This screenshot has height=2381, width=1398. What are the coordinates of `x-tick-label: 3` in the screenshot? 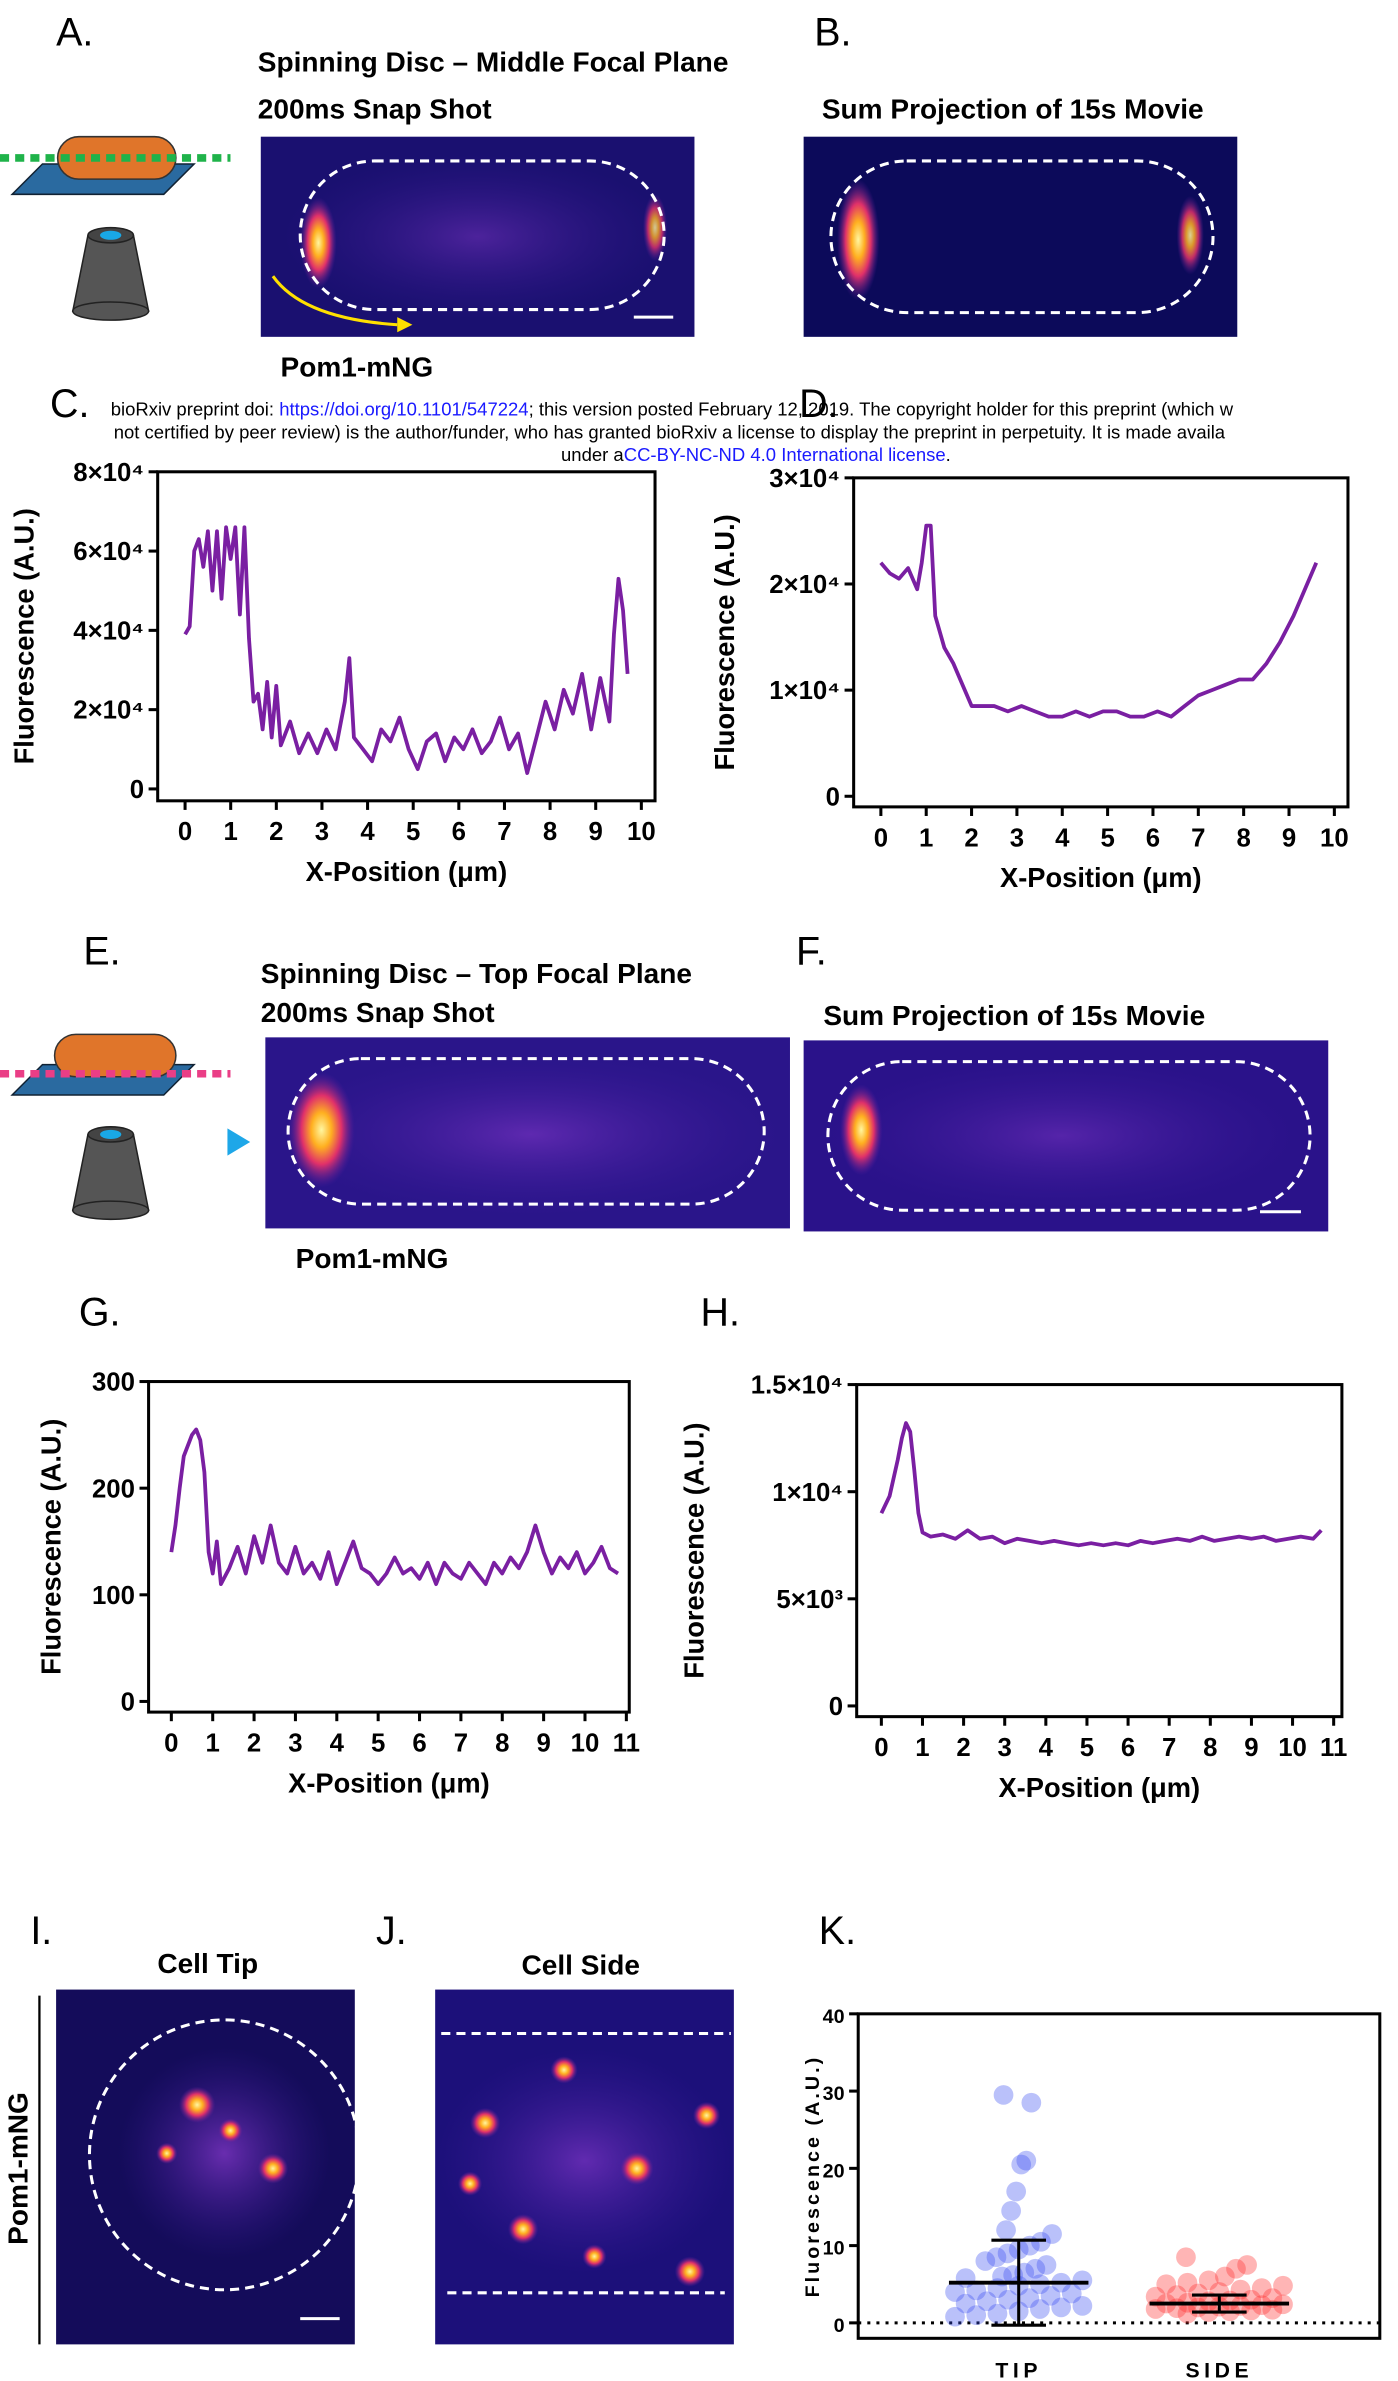 It's located at (1005, 1748).